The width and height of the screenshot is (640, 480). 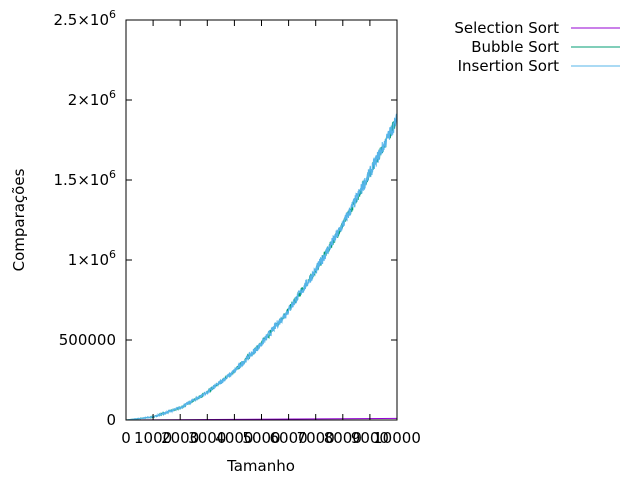 I want to click on x-tick-label: 7000, so click(x=316, y=438).